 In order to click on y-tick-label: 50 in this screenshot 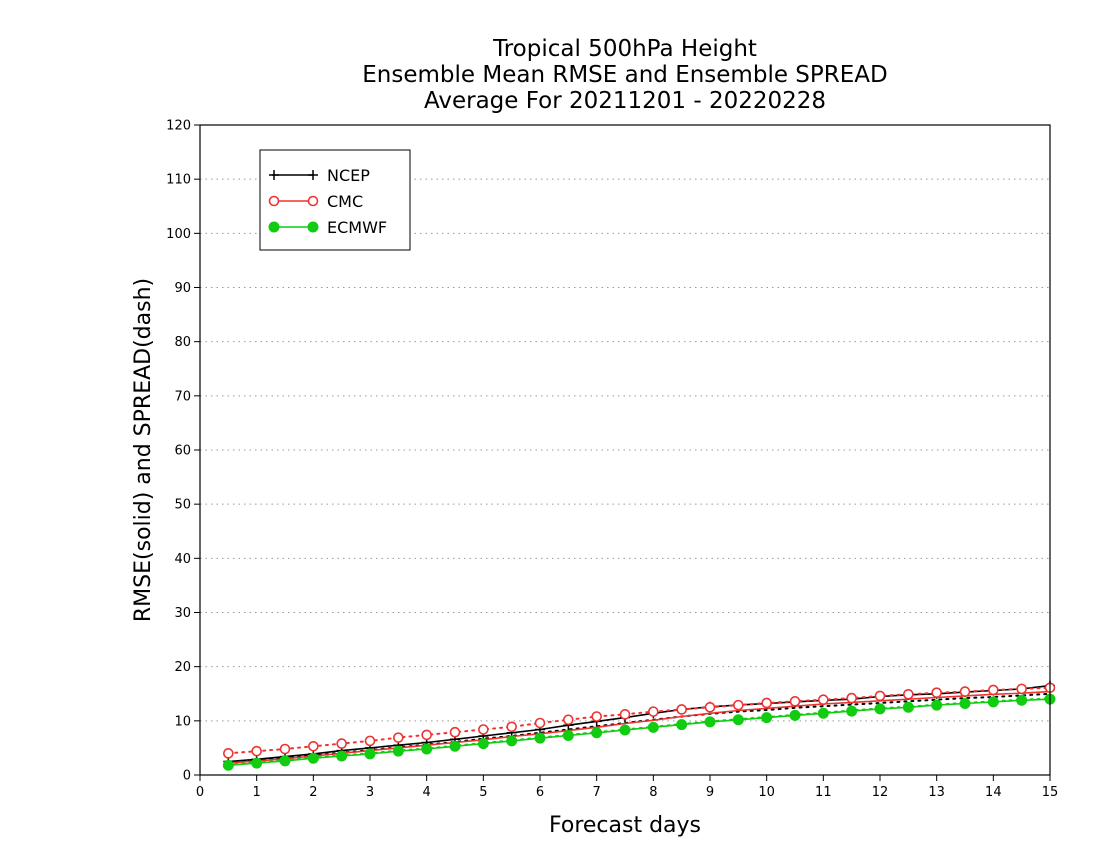, I will do `click(182, 505)`.